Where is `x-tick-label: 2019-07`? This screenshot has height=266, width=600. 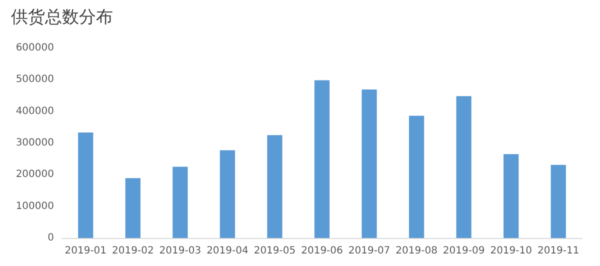
x-tick-label: 2019-07 is located at coordinates (369, 251).